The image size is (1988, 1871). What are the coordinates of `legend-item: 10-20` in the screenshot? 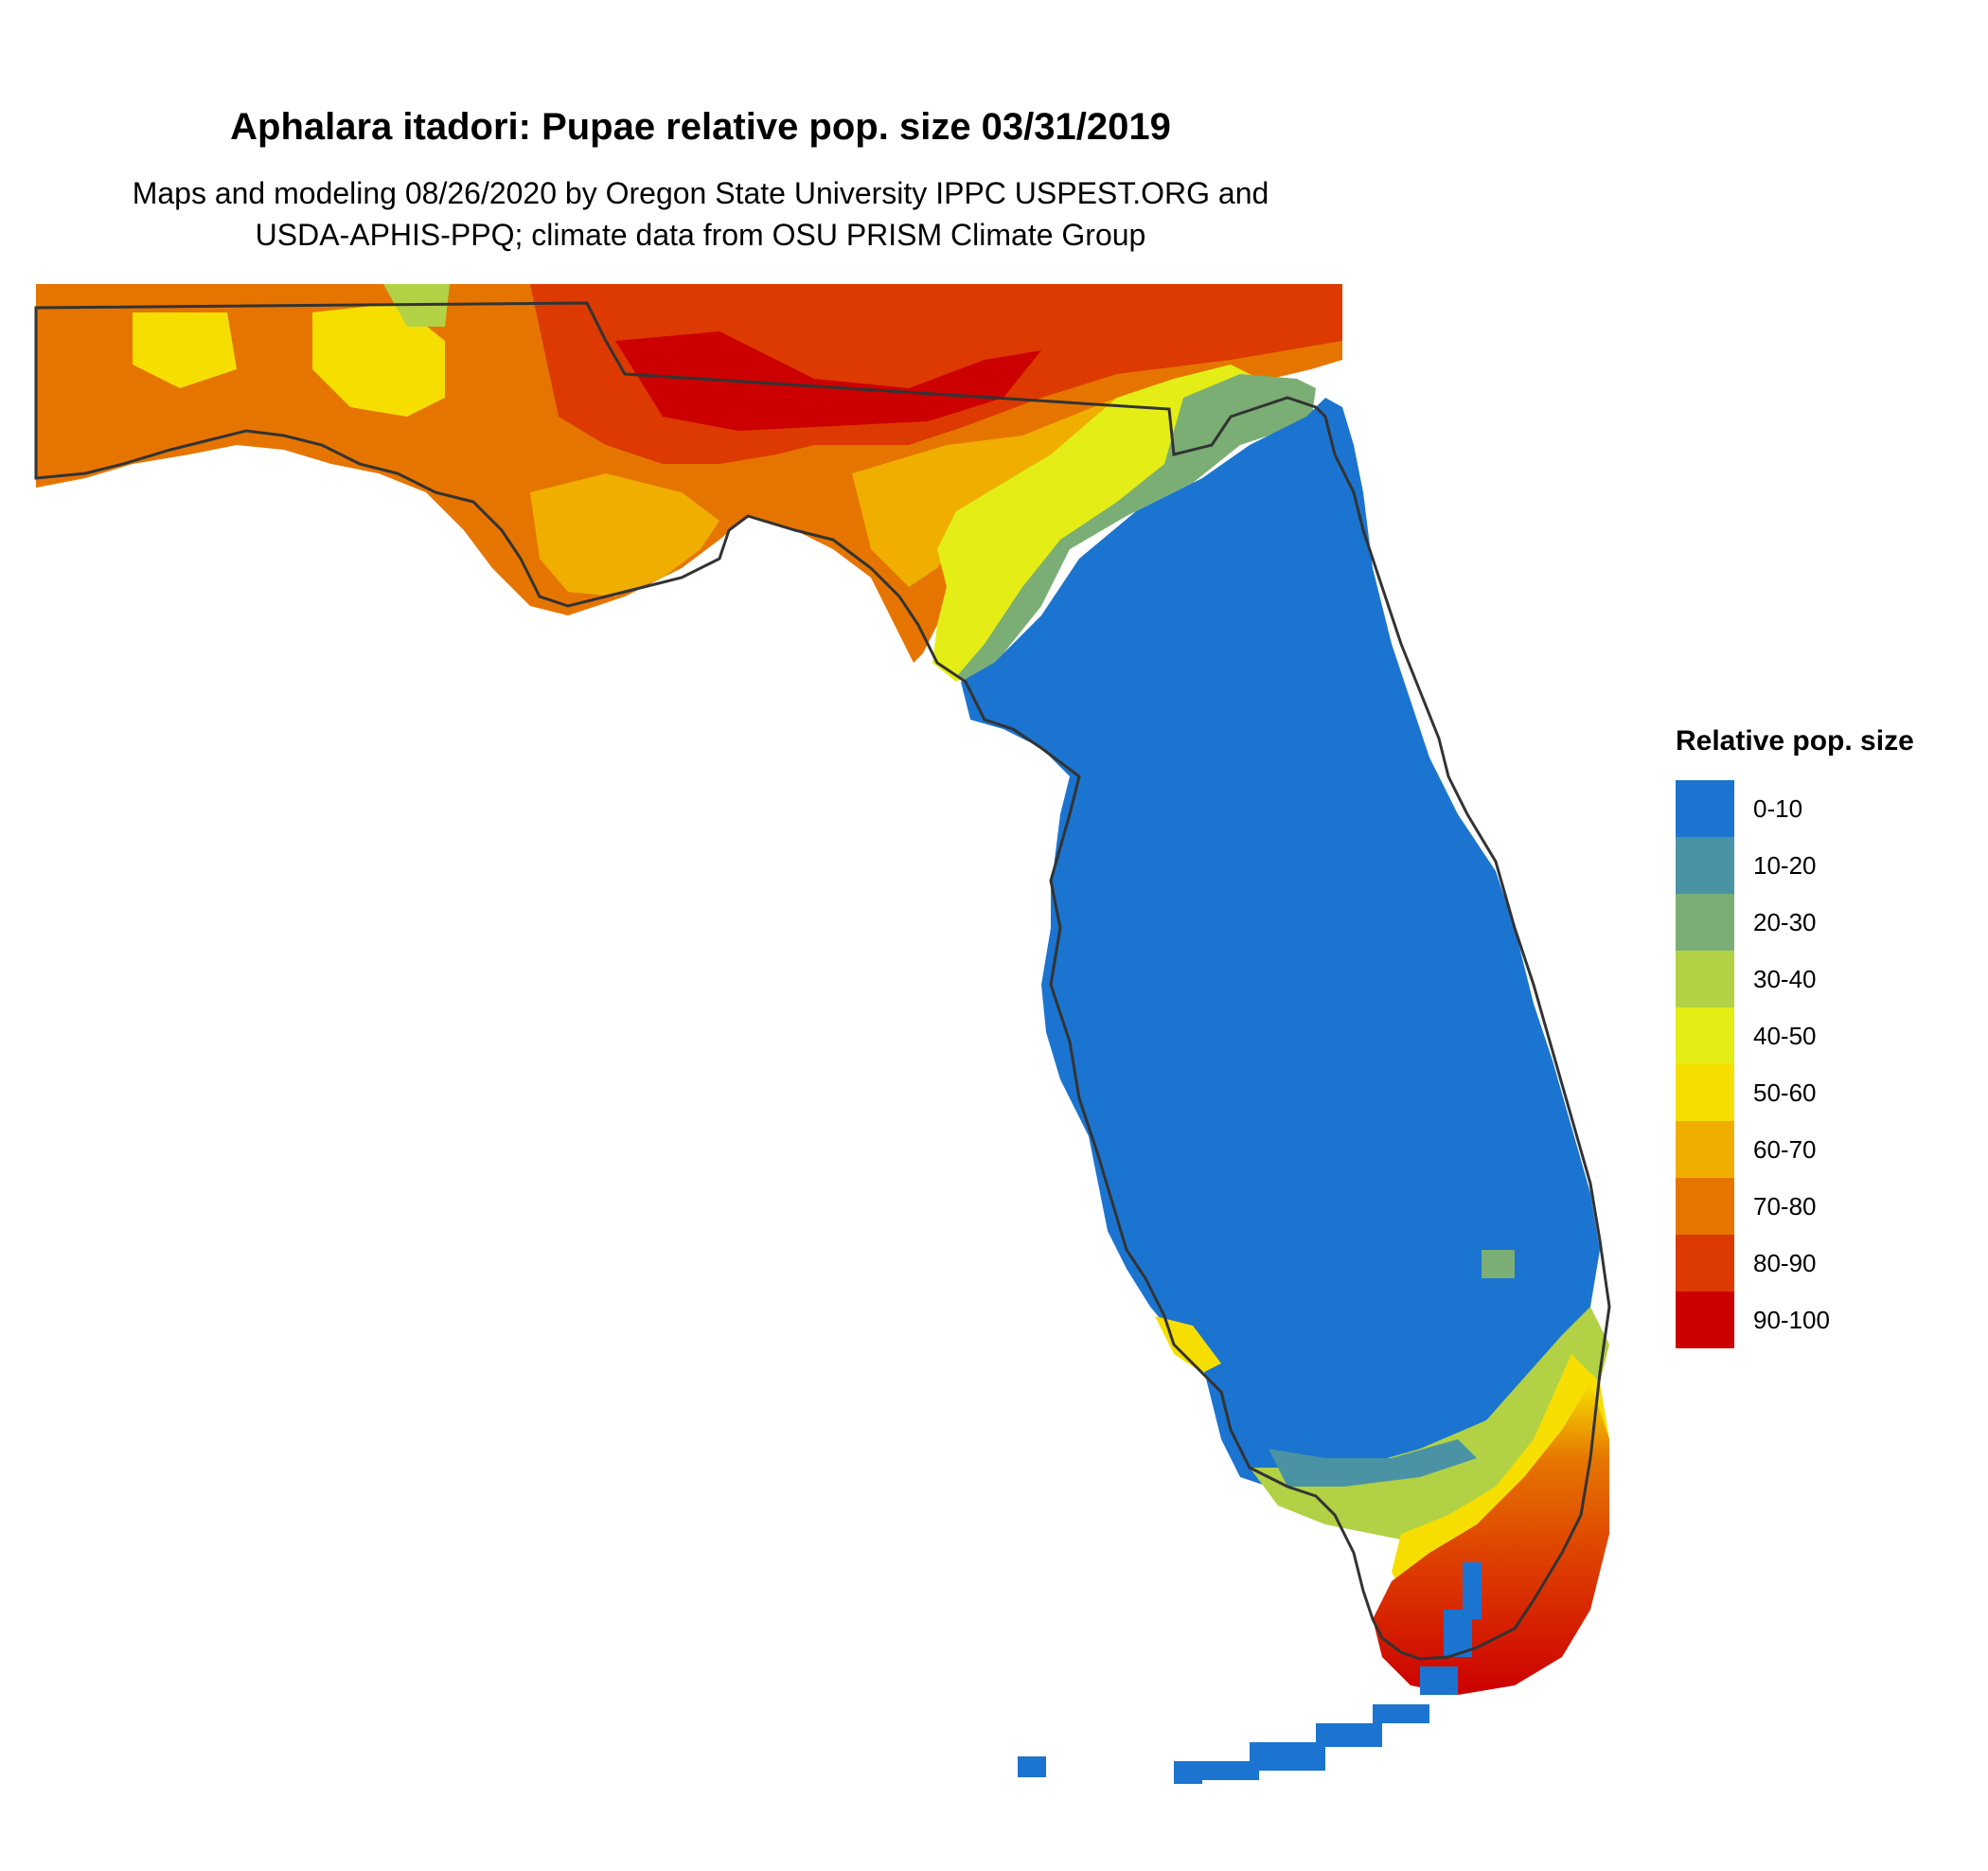 It's located at (1795, 865).